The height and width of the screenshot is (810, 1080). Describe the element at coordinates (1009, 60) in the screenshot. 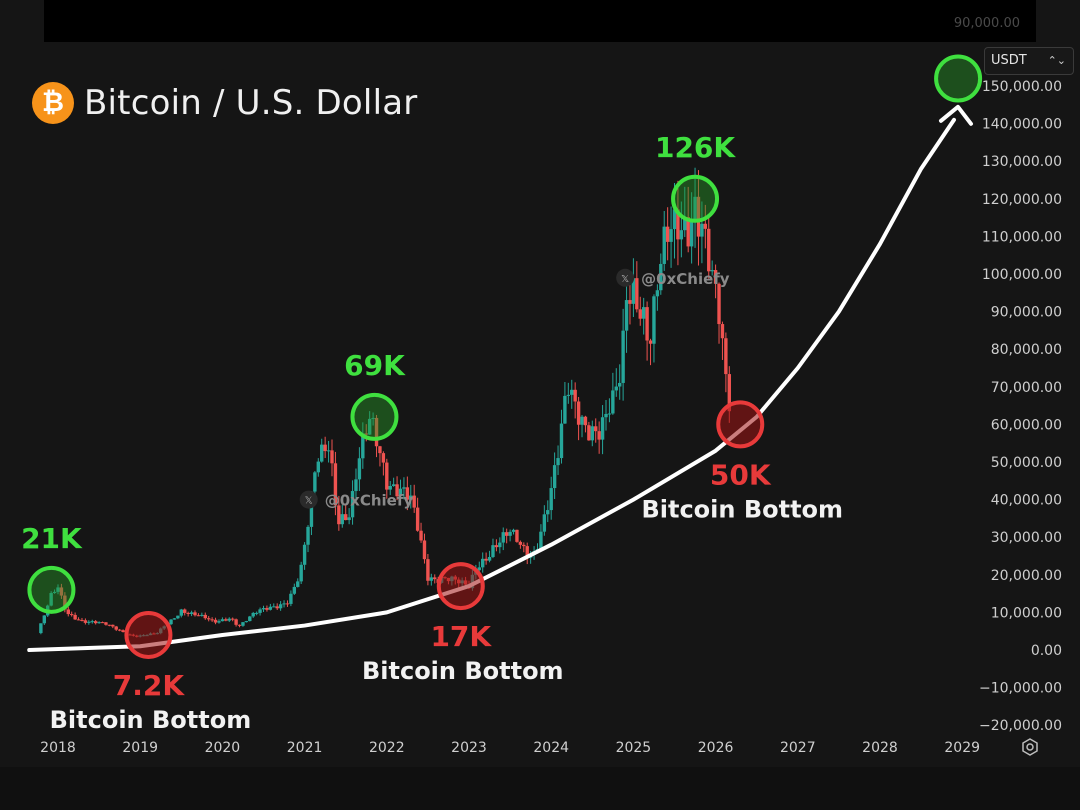

I see `currency-select-value: USDT` at that location.